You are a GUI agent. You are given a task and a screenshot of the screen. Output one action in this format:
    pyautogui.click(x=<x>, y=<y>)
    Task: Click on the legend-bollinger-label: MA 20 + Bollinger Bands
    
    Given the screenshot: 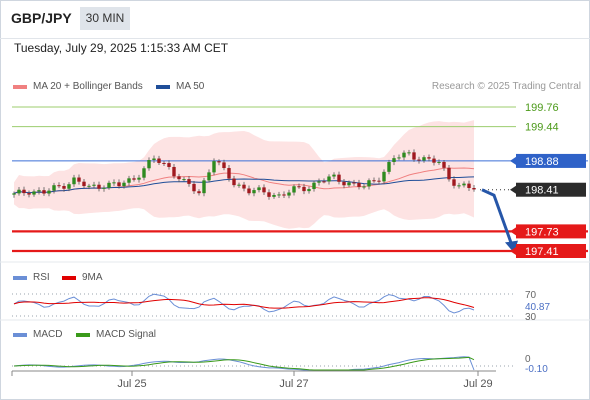 What is the action you would take?
    pyautogui.click(x=88, y=86)
    